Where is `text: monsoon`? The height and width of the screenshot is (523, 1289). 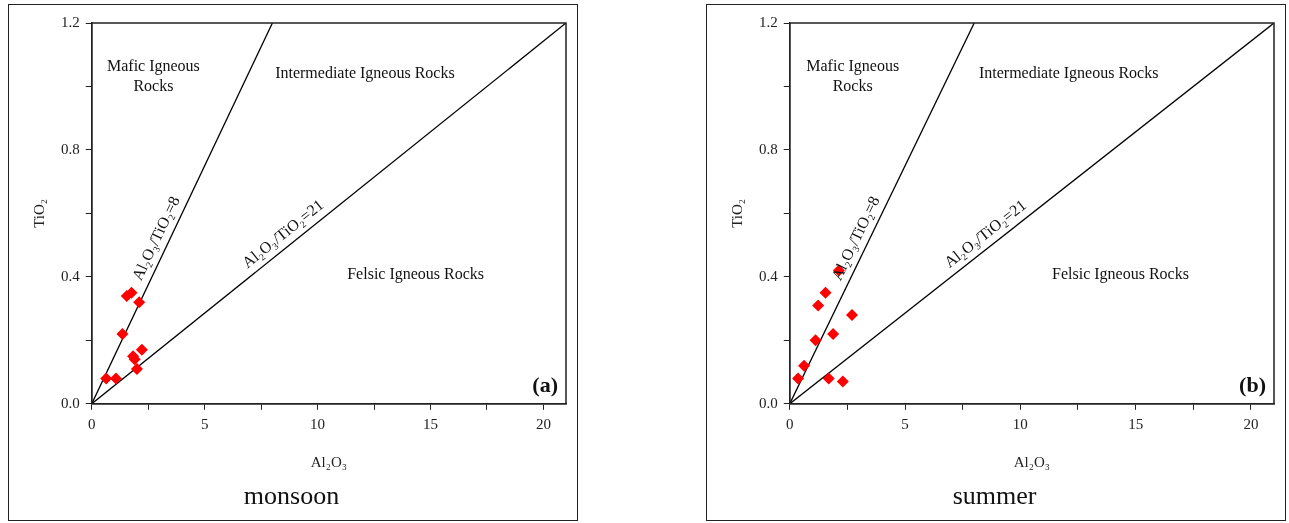
text: monsoon is located at coordinates (291, 496).